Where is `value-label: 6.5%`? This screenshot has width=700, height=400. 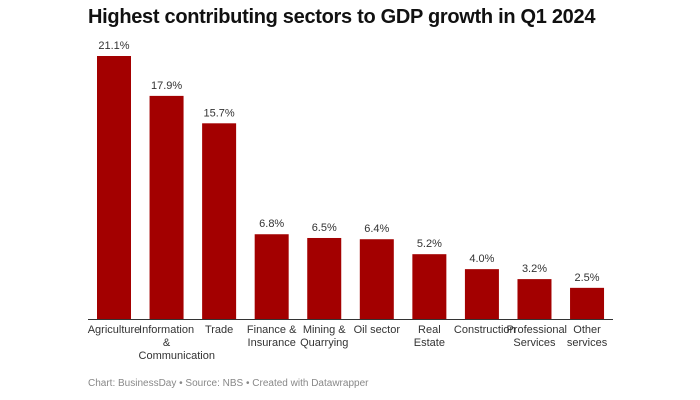 value-label: 6.5% is located at coordinates (324, 228).